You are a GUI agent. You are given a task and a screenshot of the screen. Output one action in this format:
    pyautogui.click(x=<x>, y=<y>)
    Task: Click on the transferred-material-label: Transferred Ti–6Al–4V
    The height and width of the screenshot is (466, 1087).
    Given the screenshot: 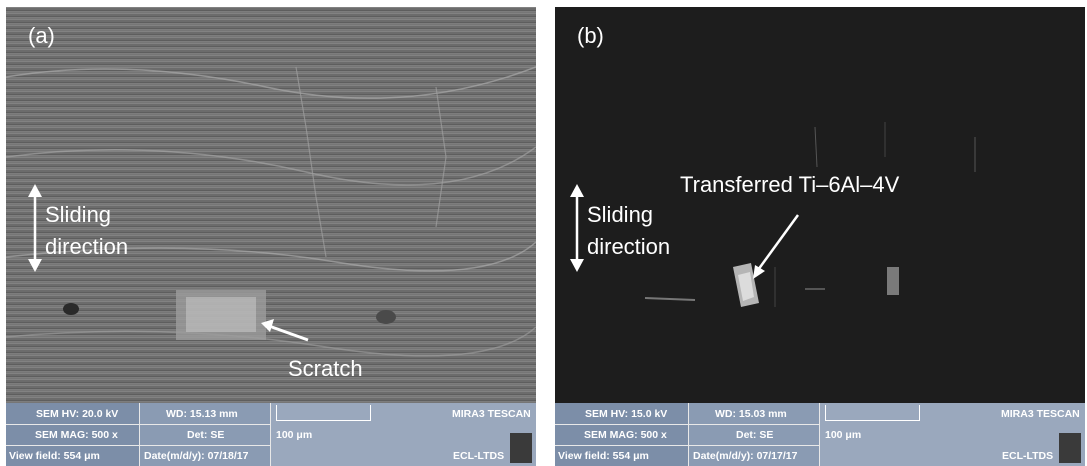 What is the action you would take?
    pyautogui.click(x=790, y=184)
    